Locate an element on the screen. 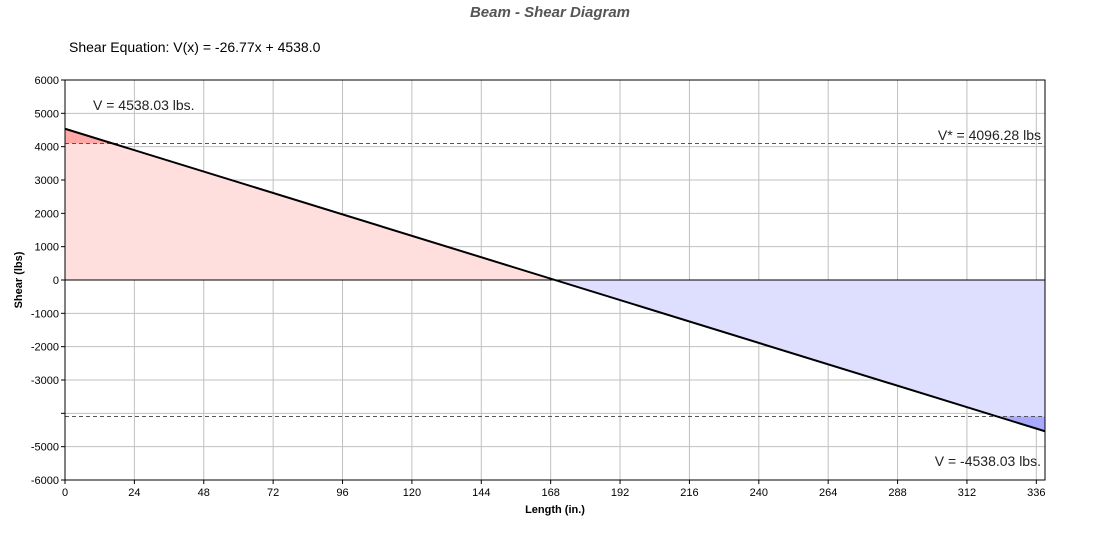 This screenshot has width=1100, height=540. y-tick-label: 5000 is located at coordinates (47, 114).